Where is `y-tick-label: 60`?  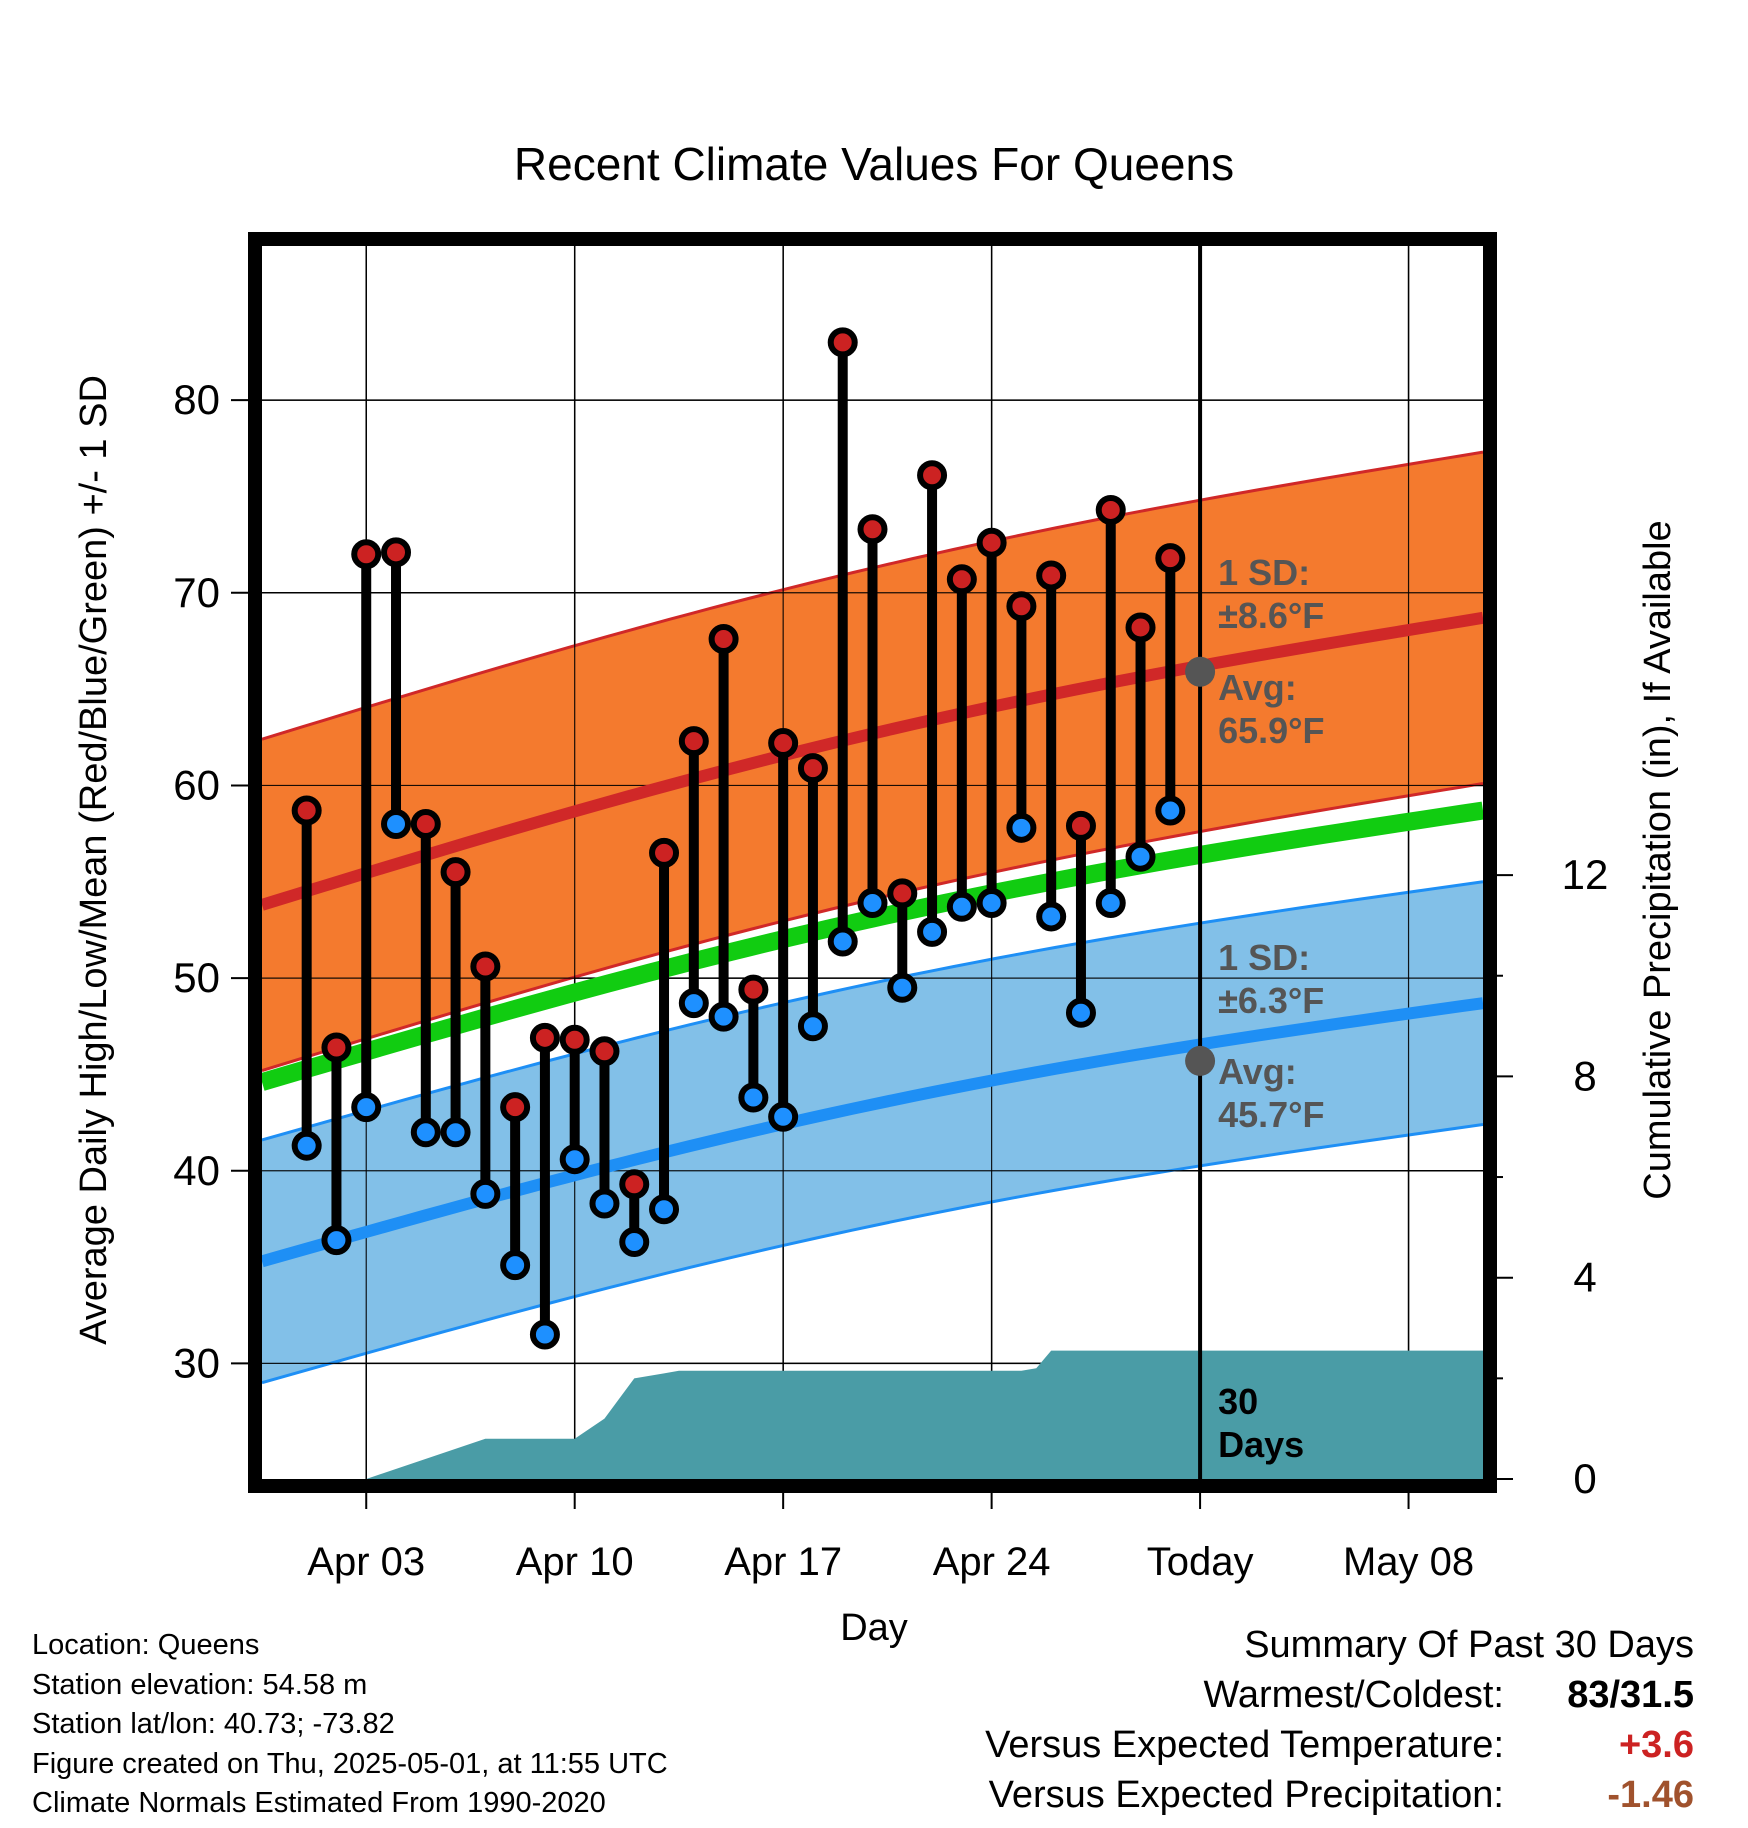 y-tick-label: 60 is located at coordinates (196, 784).